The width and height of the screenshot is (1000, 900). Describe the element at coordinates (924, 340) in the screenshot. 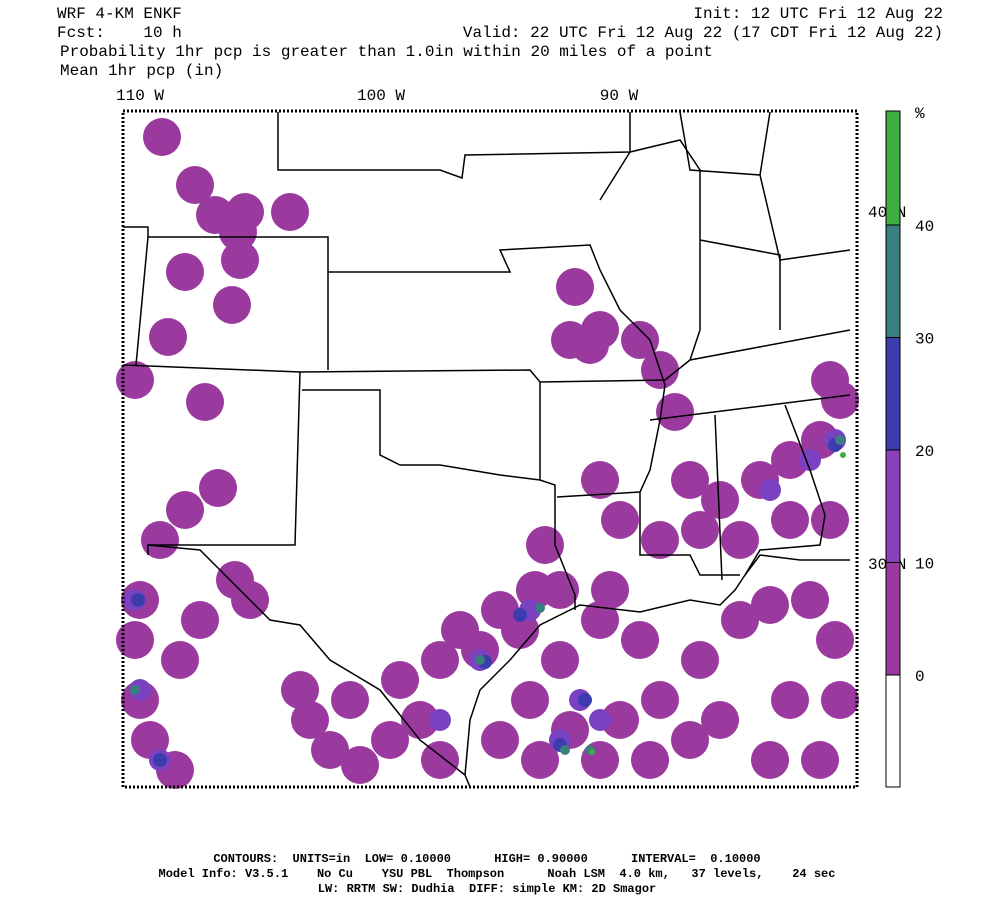

I see `colorbar-label: 30` at that location.